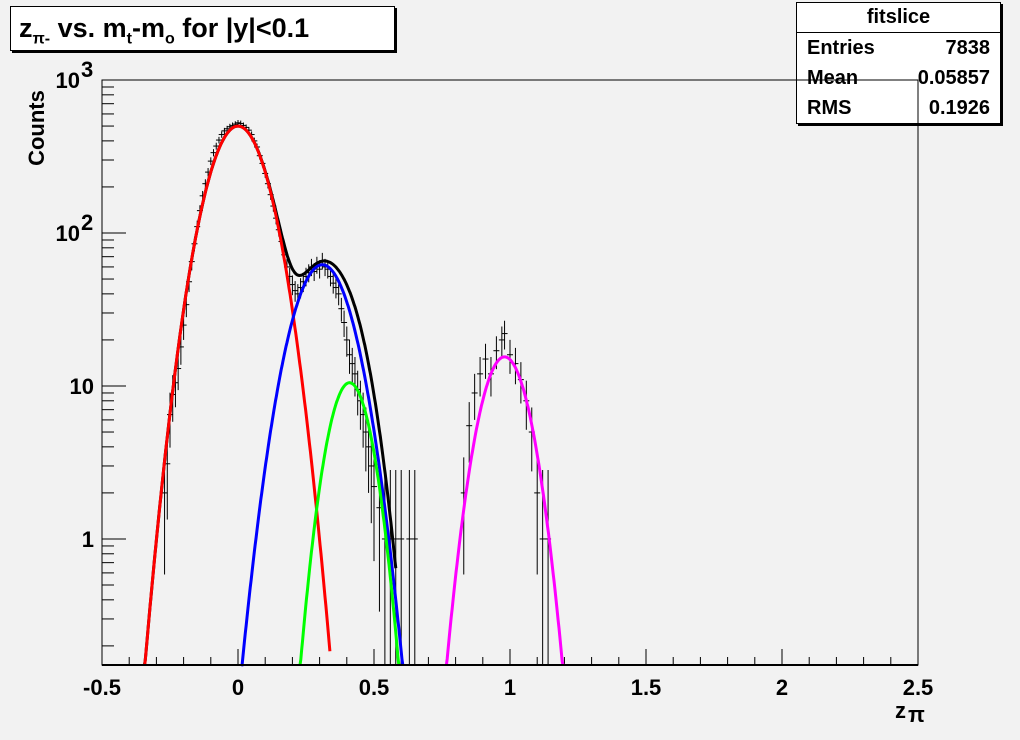 This screenshot has height=740, width=1020. Describe the element at coordinates (898, 108) in the screenshot. I see `stats-row-rms: RMS 0.1926` at that location.